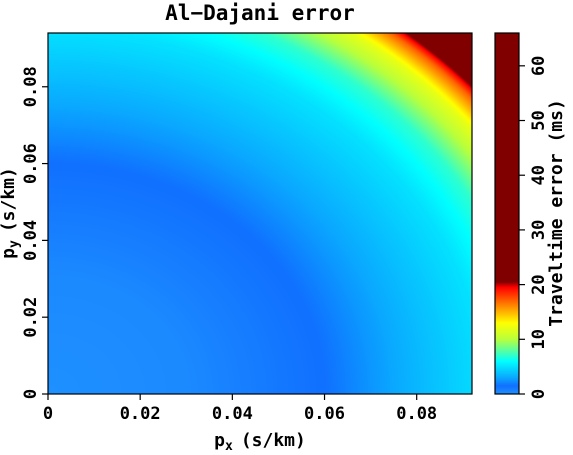 This screenshot has height=455, width=573. Describe the element at coordinates (232, 414) in the screenshot. I see `x-tick-label: 0.04` at that location.